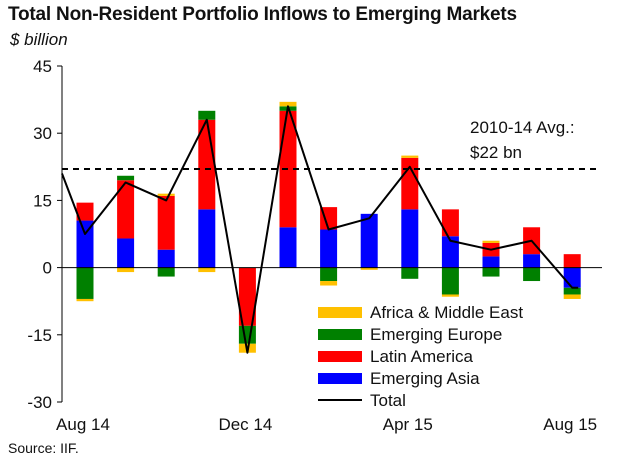  What do you see at coordinates (436, 334) in the screenshot?
I see `legend-label-emerging-europe: Emerging Europe` at bounding box center [436, 334].